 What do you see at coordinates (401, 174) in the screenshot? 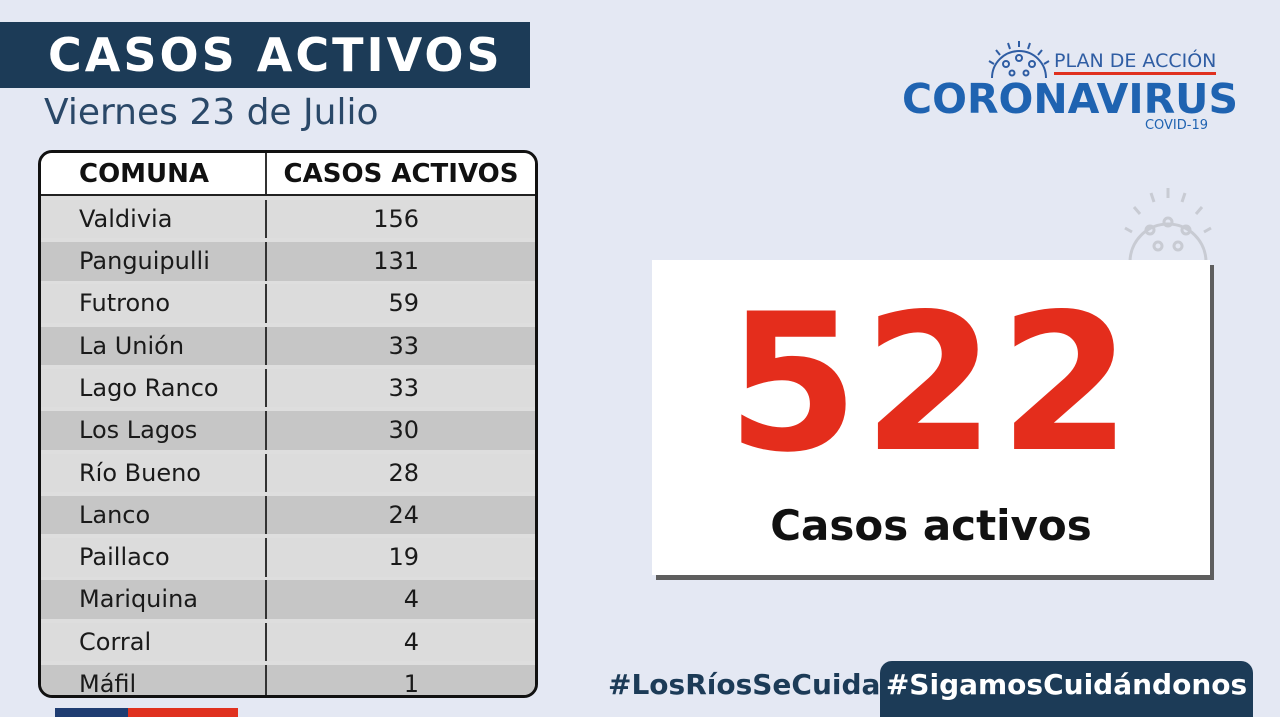
I see `column-header-casos: CASOS ACTIVOS` at bounding box center [401, 174].